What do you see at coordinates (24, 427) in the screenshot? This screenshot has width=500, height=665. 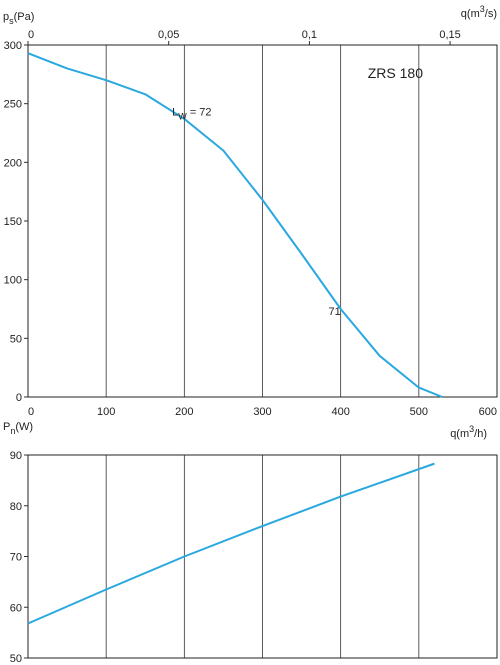 I see `y-axis-label-rest: (W)` at bounding box center [24, 427].